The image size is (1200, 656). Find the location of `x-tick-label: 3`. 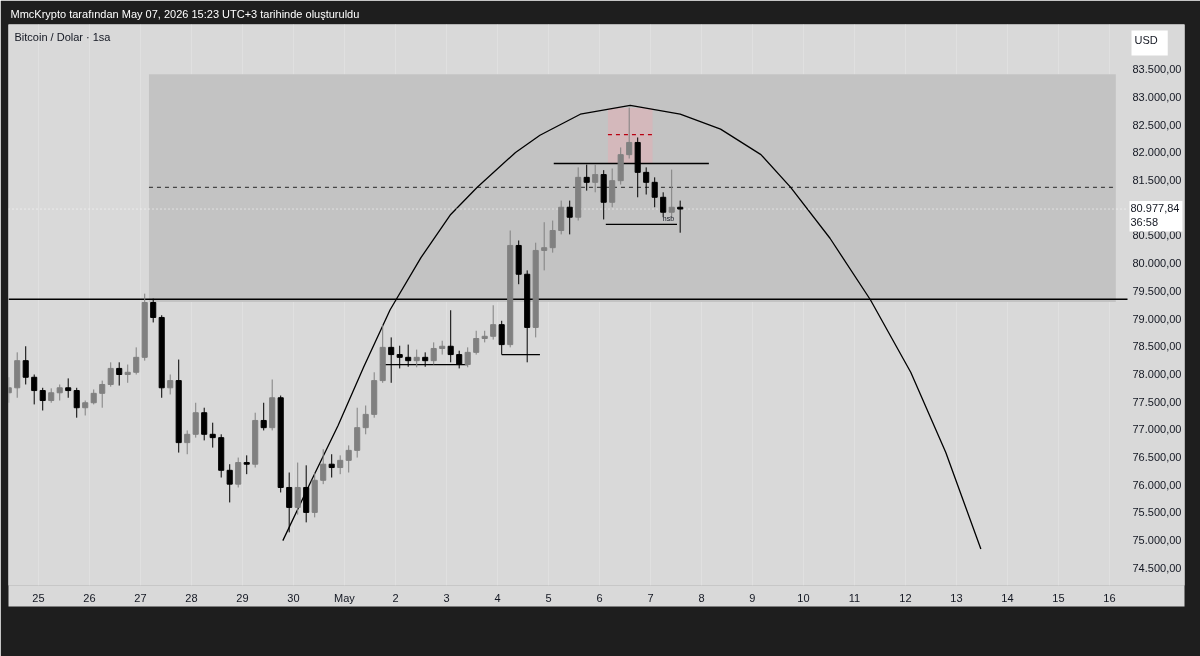

x-tick-label: 3 is located at coordinates (446, 597).